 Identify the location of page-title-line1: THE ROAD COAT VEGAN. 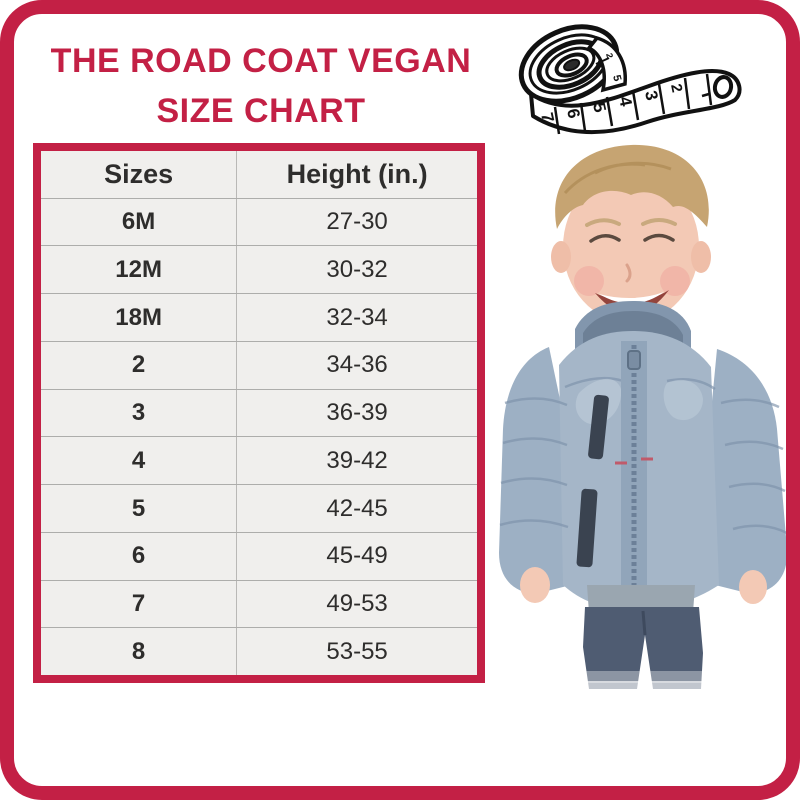
(261, 61).